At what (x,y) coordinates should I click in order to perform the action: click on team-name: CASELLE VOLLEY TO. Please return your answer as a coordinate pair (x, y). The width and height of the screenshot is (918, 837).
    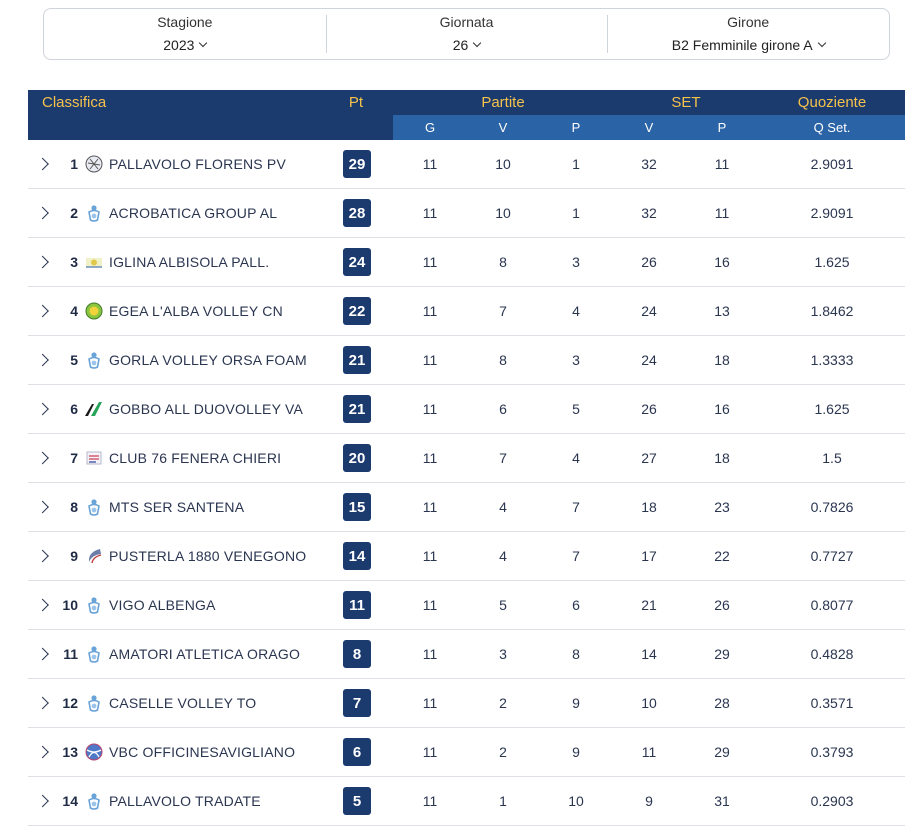
    Looking at the image, I should click on (183, 703).